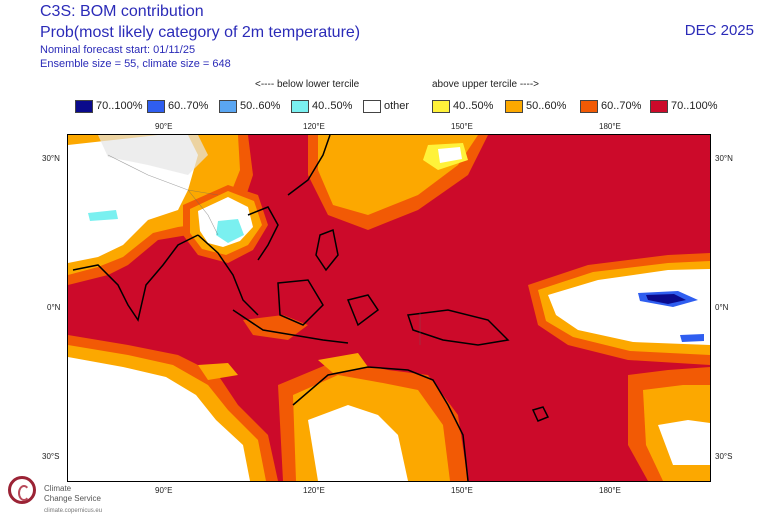 The width and height of the screenshot is (760, 520). What do you see at coordinates (135, 278) in the screenshot?
I see `india-coast` at bounding box center [135, 278].